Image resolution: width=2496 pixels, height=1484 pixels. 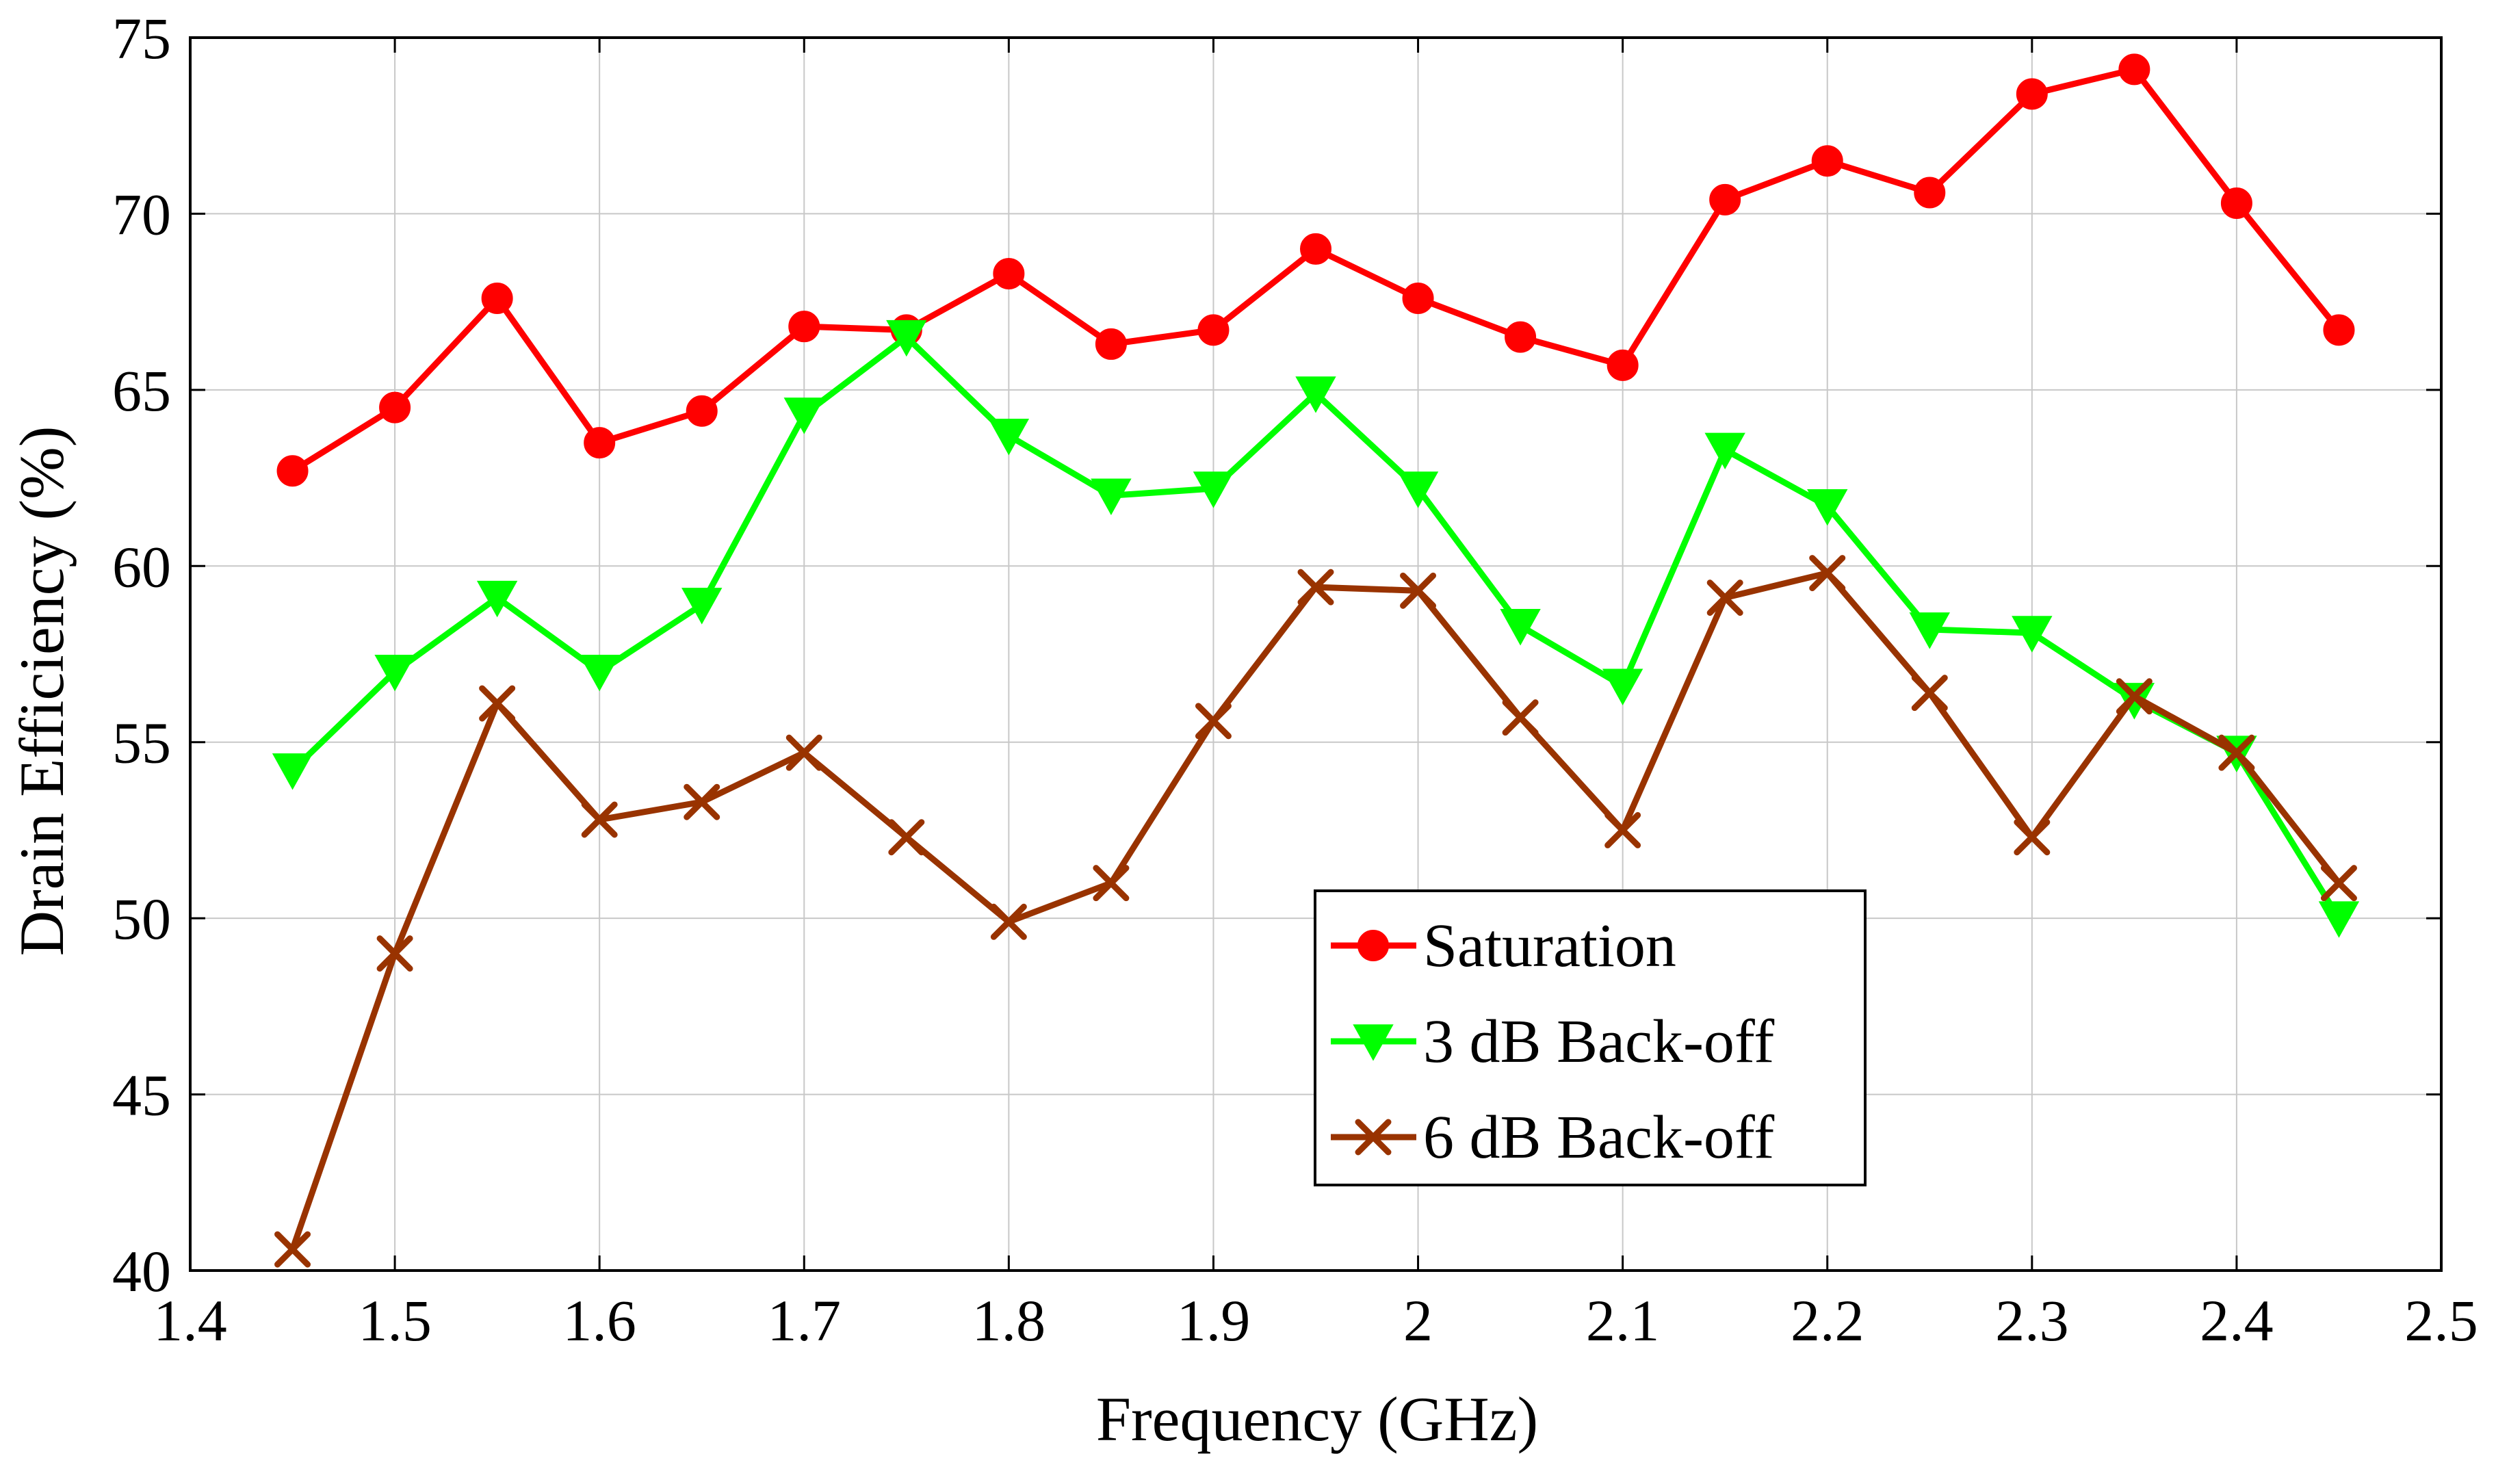 I want to click on legend-label-saturation: Saturation, so click(x=1549, y=946).